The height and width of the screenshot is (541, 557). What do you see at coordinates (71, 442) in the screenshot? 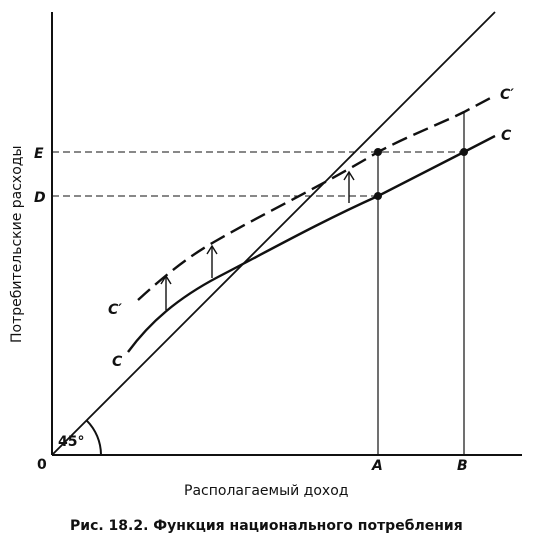
I see `angle-label: 45°` at bounding box center [71, 442].